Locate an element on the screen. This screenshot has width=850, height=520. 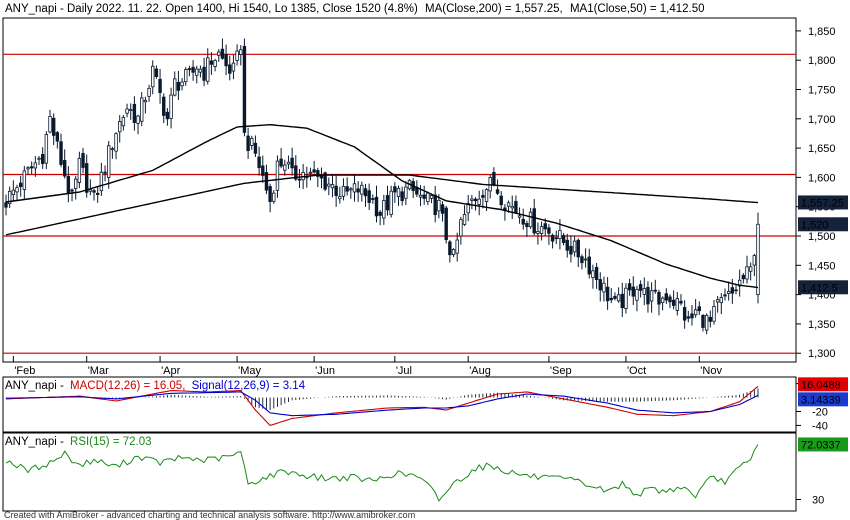
close-badge: 1,520 is located at coordinates (823, 224).